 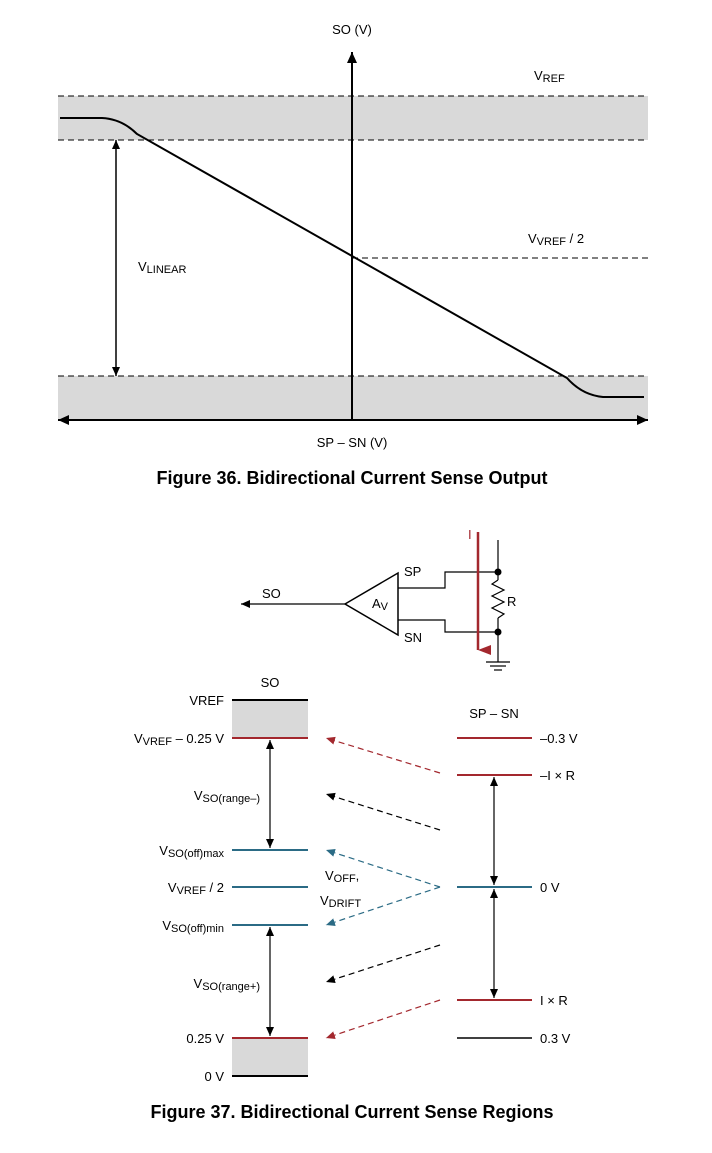 What do you see at coordinates (498, 599) in the screenshot?
I see `sense-resistor` at bounding box center [498, 599].